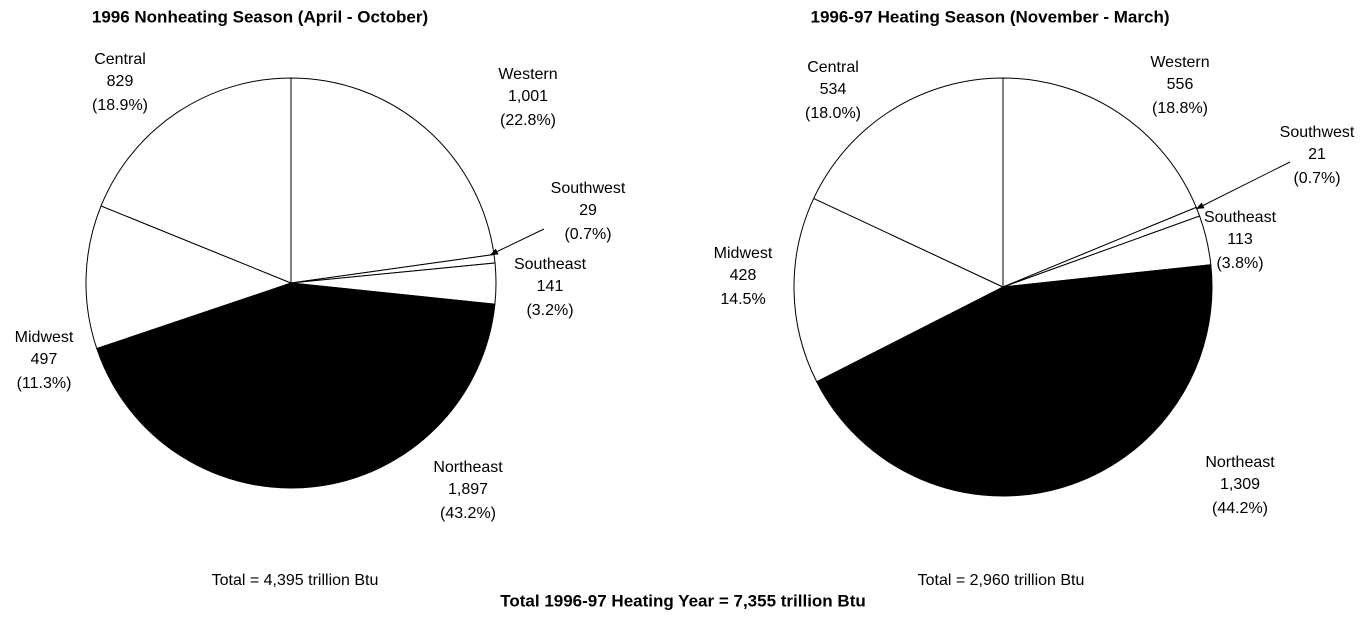 Image resolution: width=1366 pixels, height=619 pixels. I want to click on value-label: 29, so click(588, 210).